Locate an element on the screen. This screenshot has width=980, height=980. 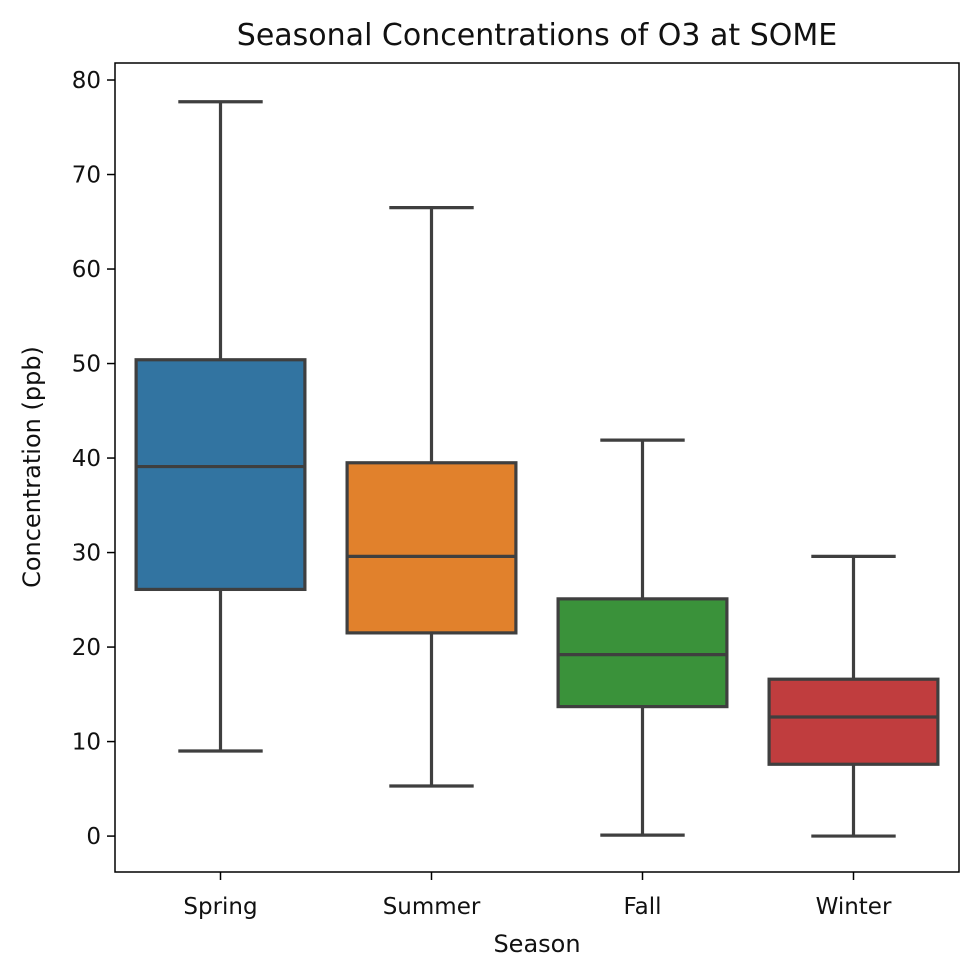
x-axis-label: Season is located at coordinates (536, 944).